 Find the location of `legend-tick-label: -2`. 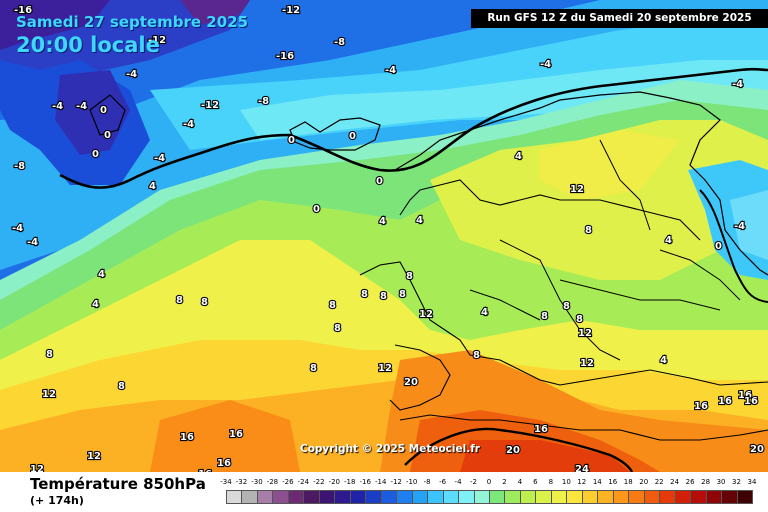

legend-tick-label: -2 is located at coordinates (473, 482).